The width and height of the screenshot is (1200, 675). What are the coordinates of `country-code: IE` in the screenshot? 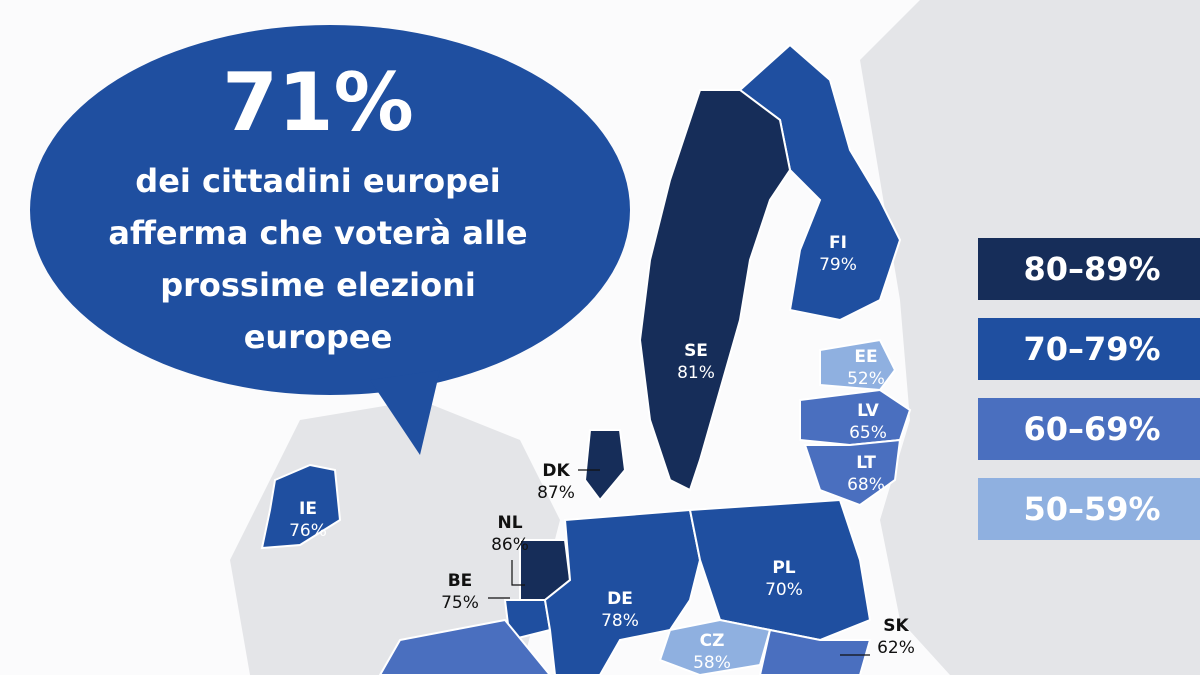 It's located at (308, 509).